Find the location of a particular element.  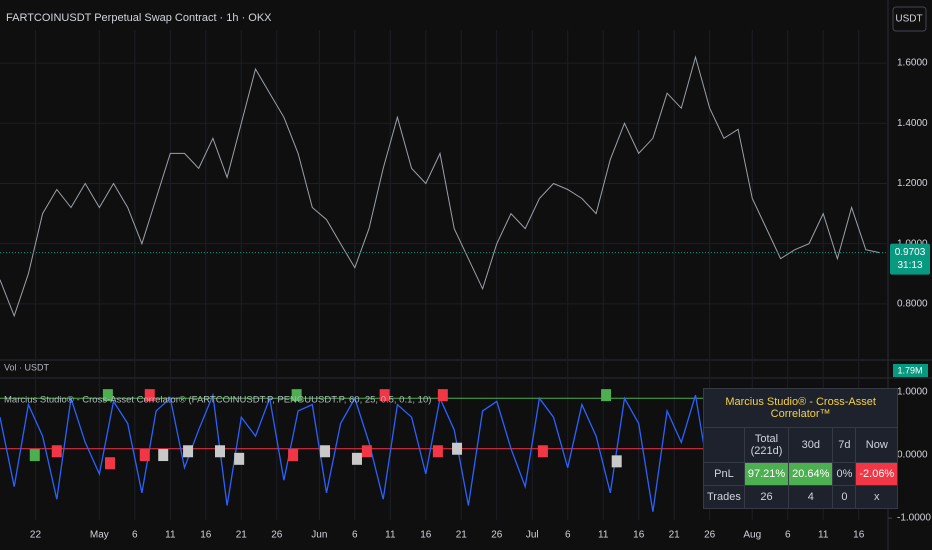

y-tick-label: -1.0000 is located at coordinates (914, 518).